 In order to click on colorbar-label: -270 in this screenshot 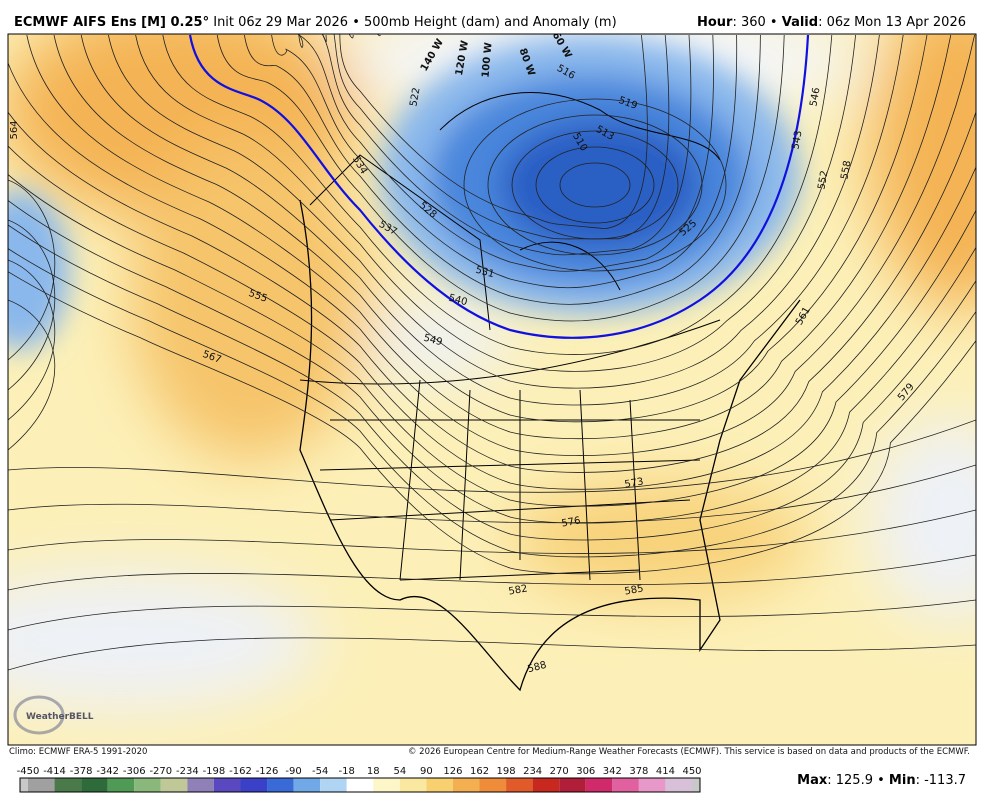, I will do `click(160, 771)`.